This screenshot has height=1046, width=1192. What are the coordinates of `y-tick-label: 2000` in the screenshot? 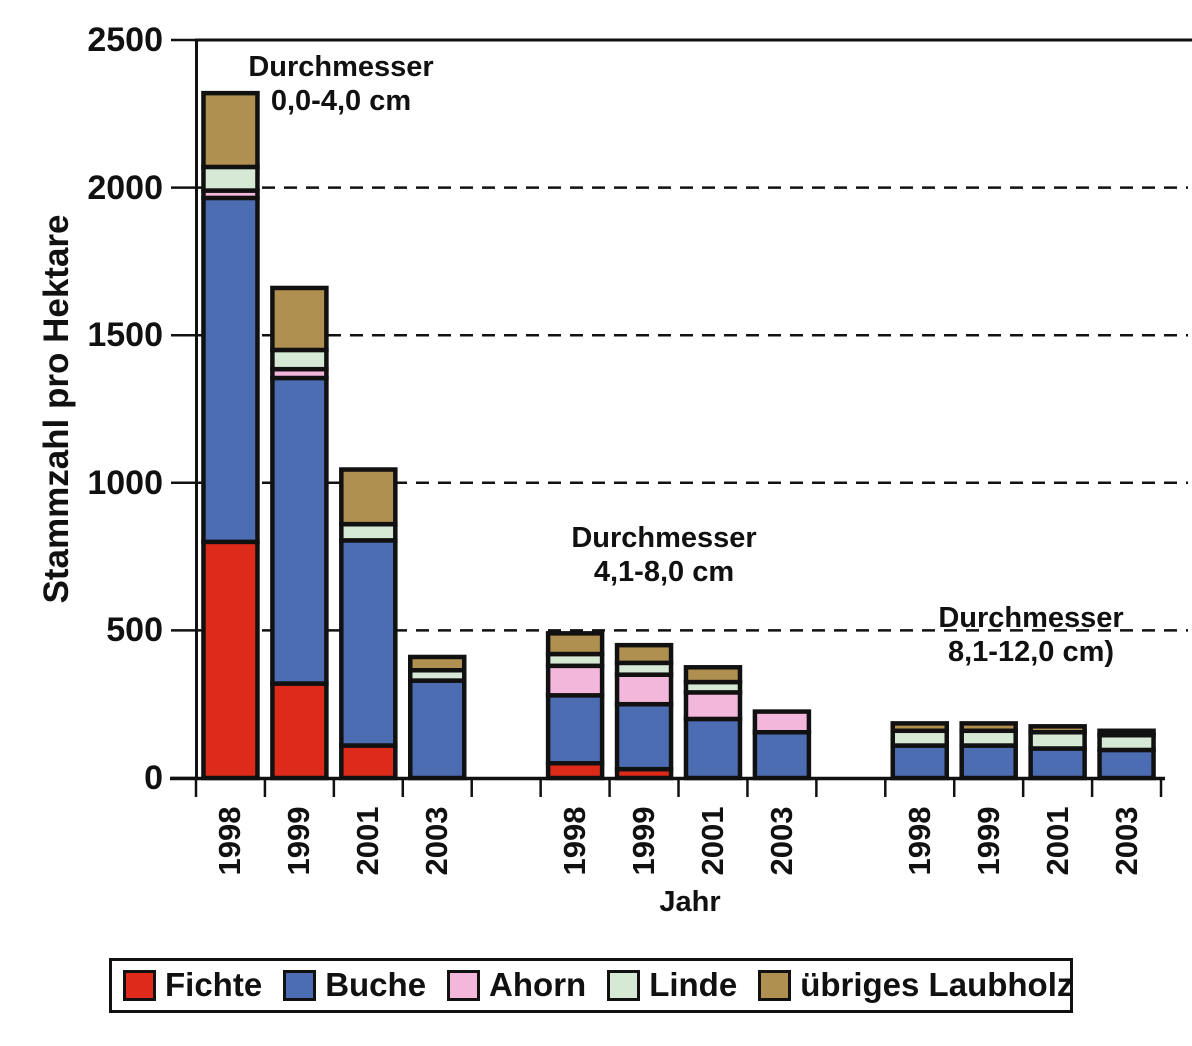 It's located at (125, 187).